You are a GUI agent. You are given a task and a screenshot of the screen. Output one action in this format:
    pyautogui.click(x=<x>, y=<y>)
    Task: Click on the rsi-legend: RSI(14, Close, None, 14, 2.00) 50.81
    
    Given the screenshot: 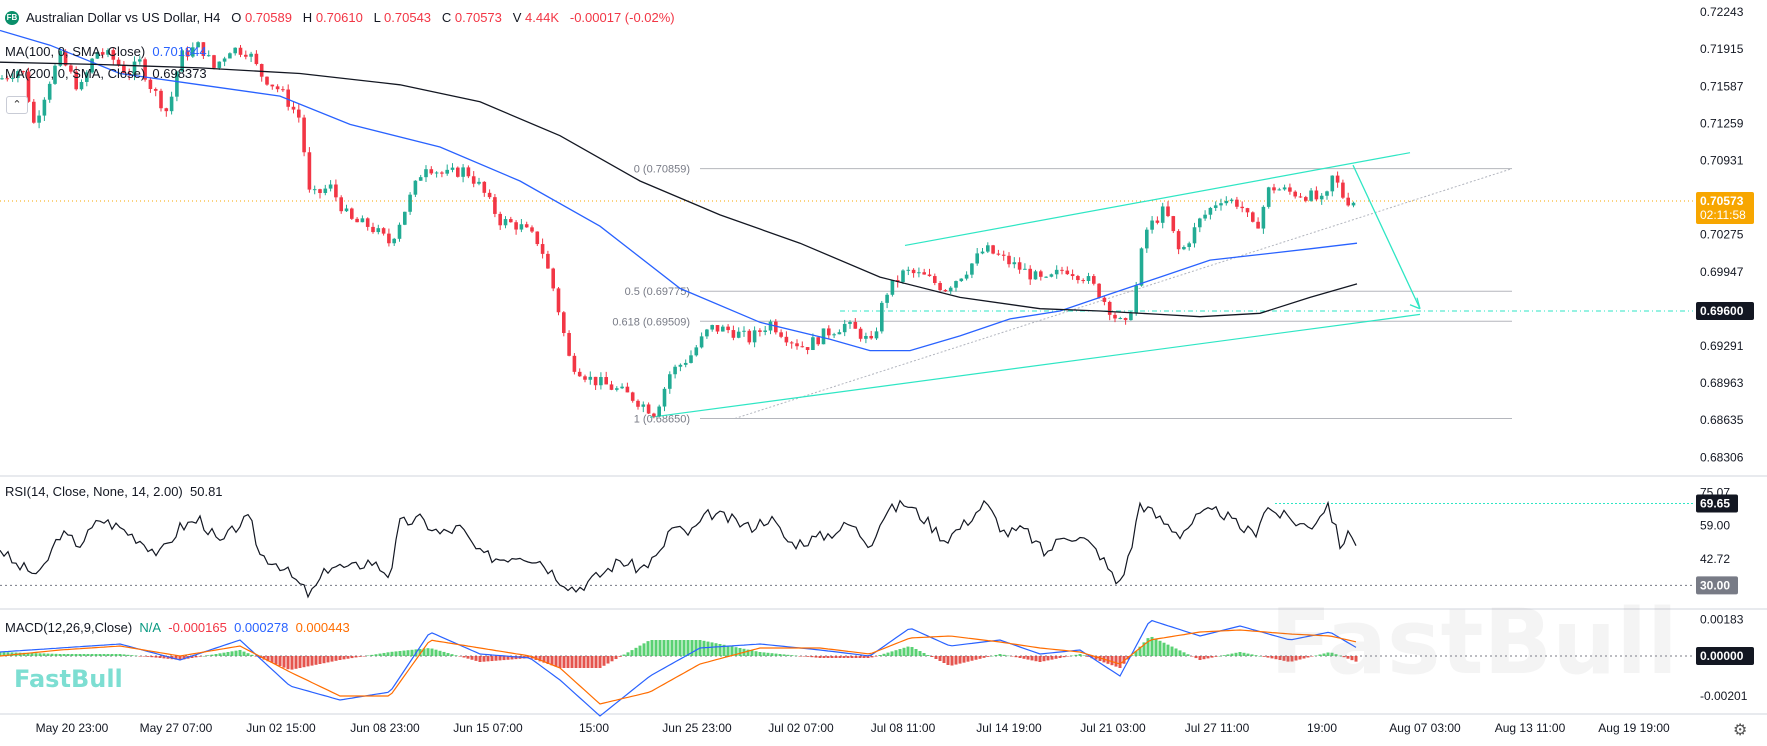 What is the action you would take?
    pyautogui.click(x=114, y=491)
    